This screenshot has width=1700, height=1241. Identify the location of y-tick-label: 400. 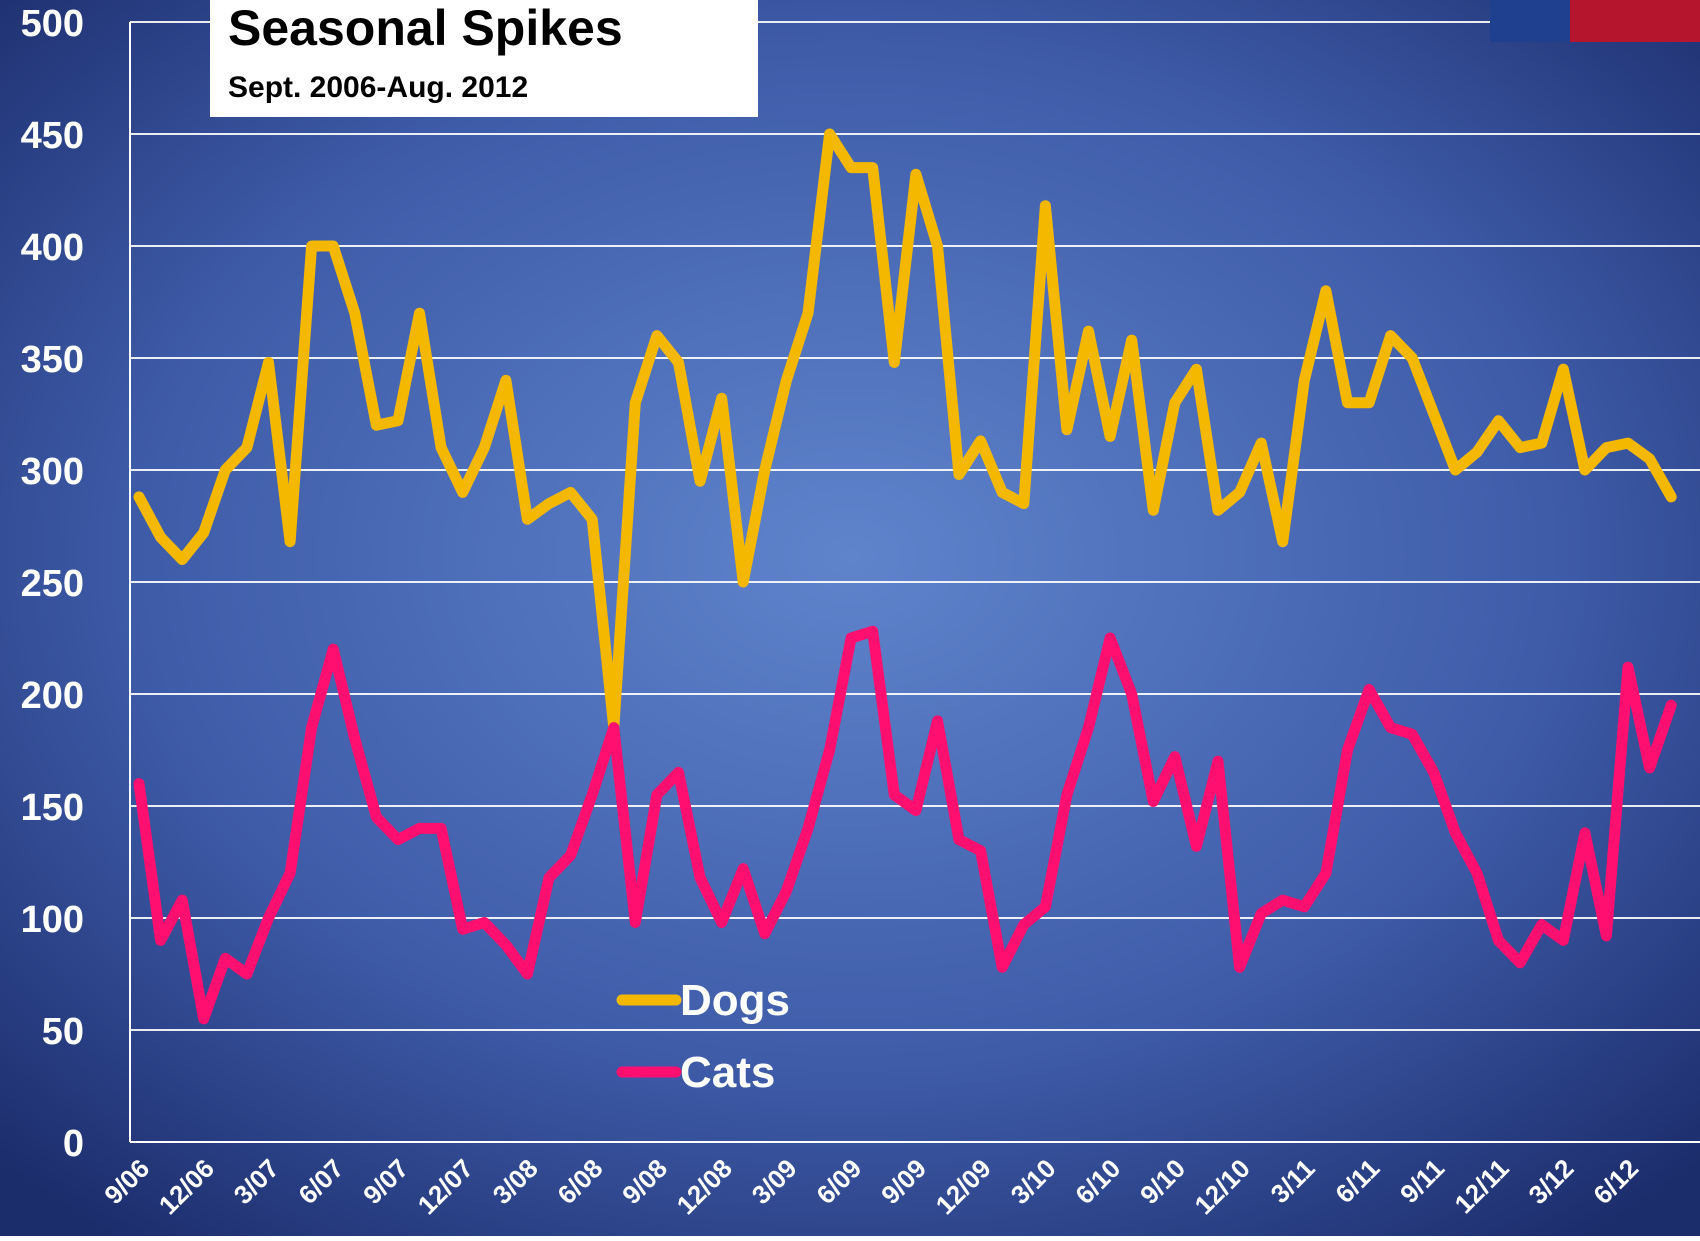
(52, 248).